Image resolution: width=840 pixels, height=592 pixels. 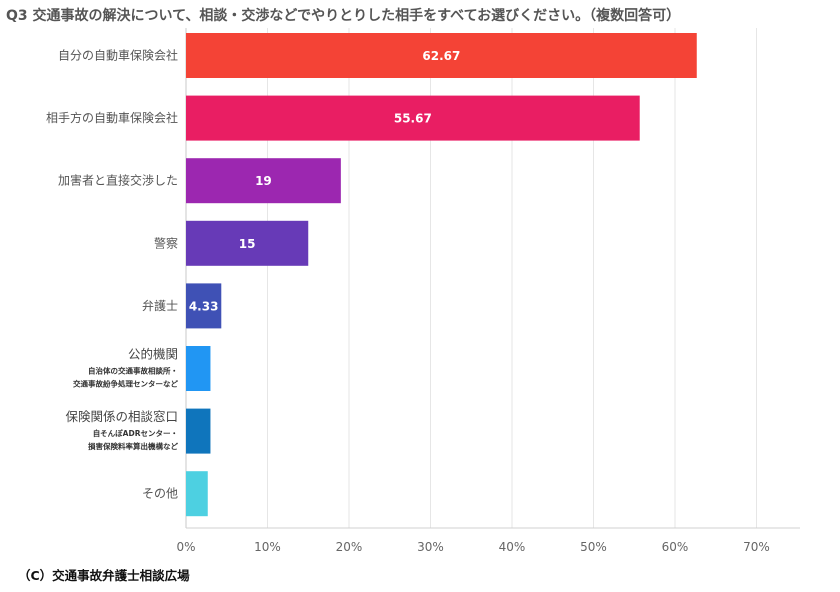 I want to click on bar-value-label: 19, so click(x=263, y=181).